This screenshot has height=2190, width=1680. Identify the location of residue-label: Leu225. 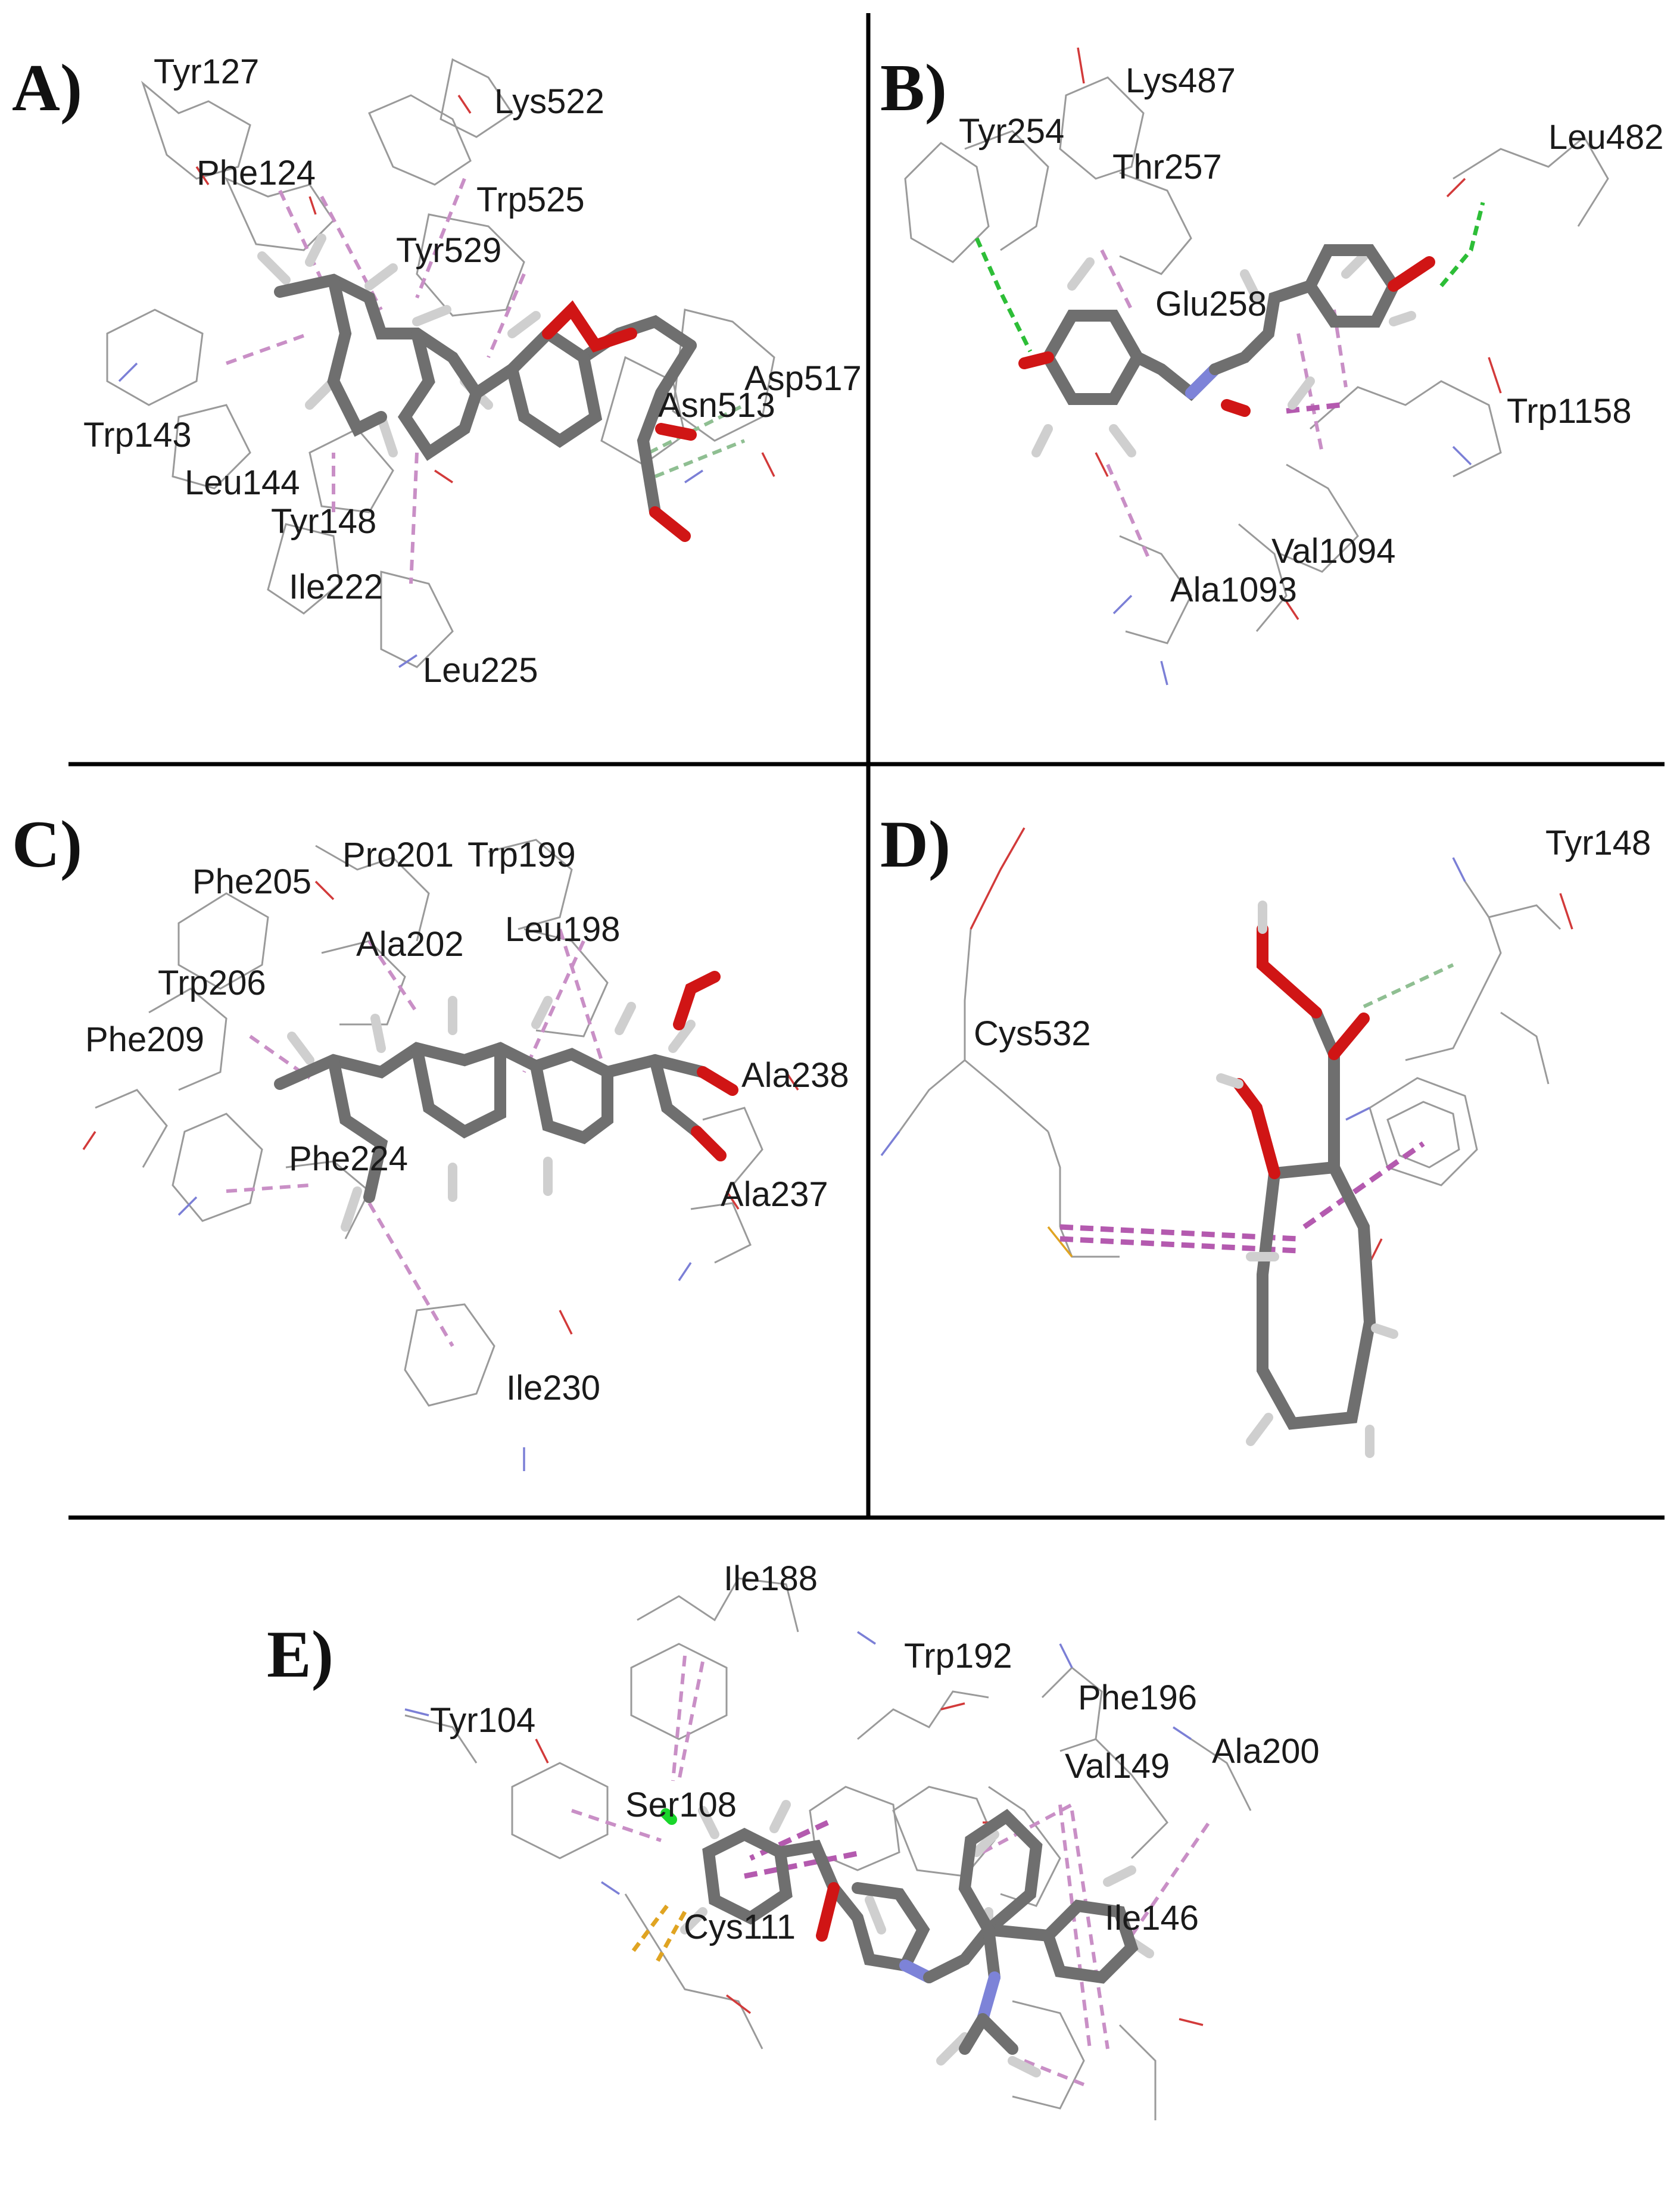
(480, 670).